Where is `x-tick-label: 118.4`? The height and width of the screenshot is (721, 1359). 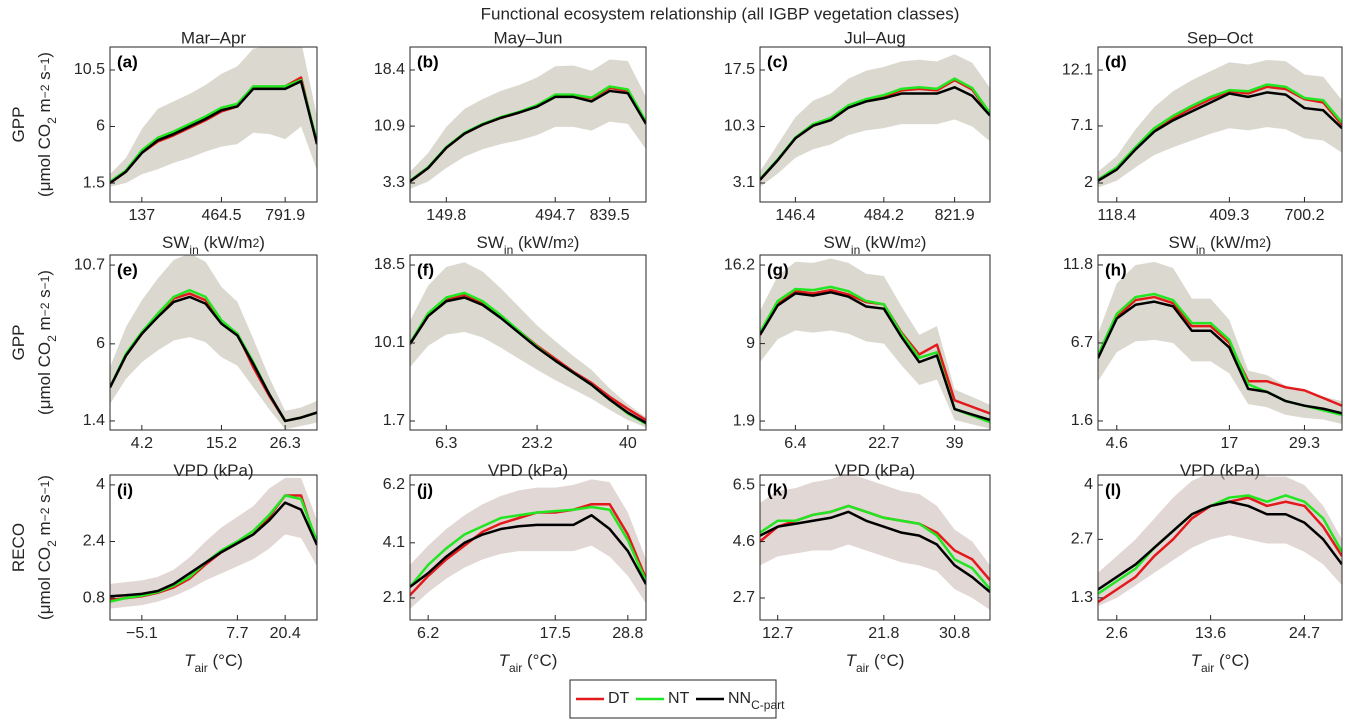 x-tick-label: 118.4 is located at coordinates (1116, 215).